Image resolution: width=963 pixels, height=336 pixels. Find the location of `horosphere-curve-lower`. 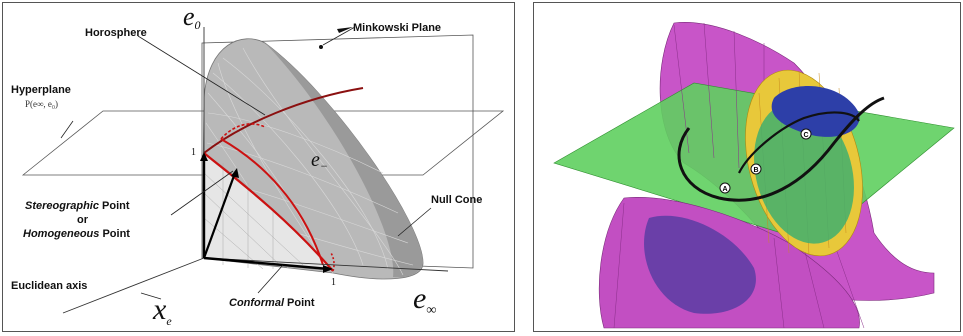

horosphere-curve-lower is located at coordinates (268, 212).